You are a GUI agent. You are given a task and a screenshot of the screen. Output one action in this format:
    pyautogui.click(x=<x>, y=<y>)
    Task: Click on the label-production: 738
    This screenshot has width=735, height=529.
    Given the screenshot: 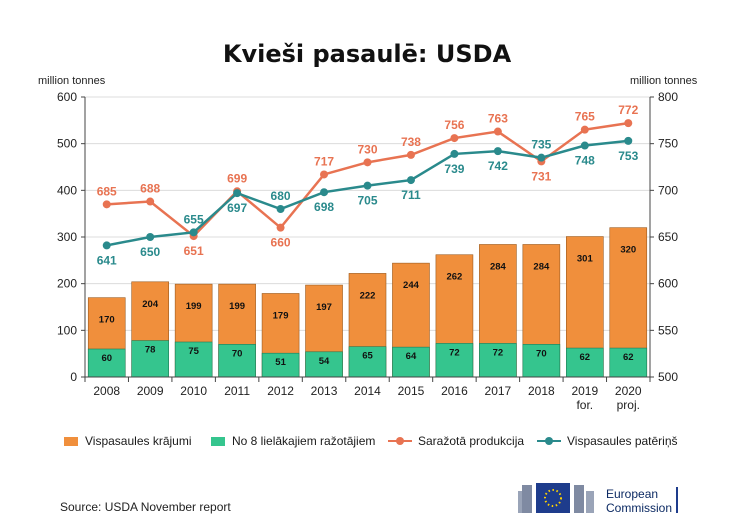 What is the action you would take?
    pyautogui.click(x=411, y=142)
    